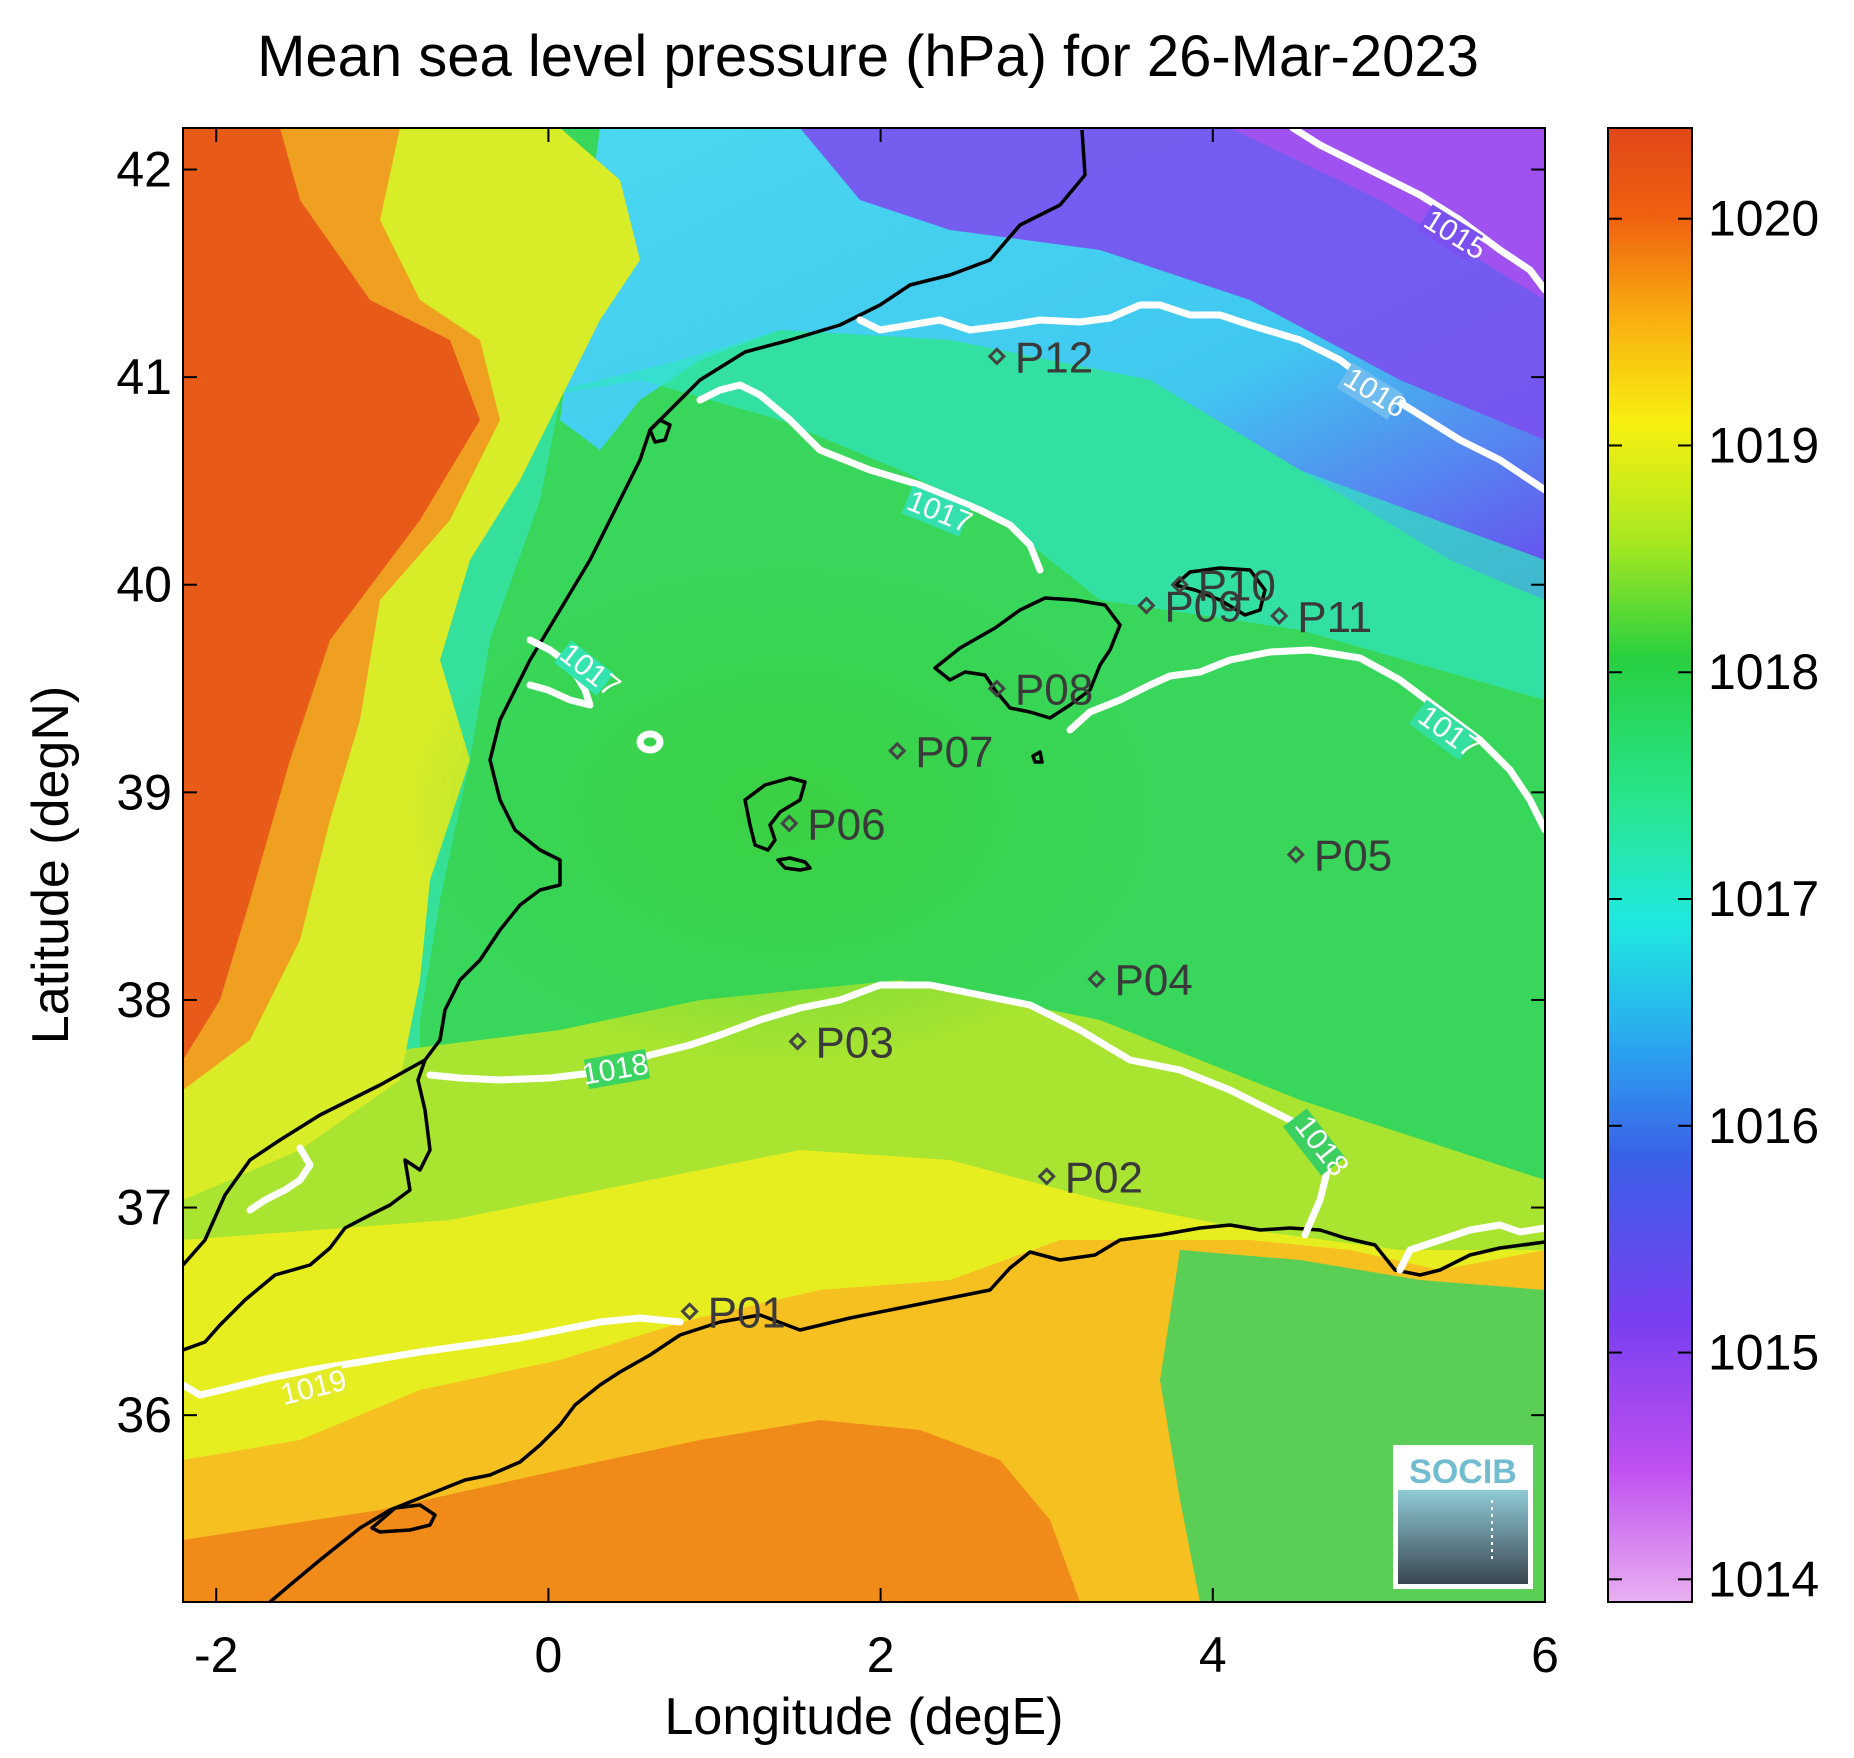  Describe the element at coordinates (144, 377) in the screenshot. I see `y-tick-label: 41` at that location.